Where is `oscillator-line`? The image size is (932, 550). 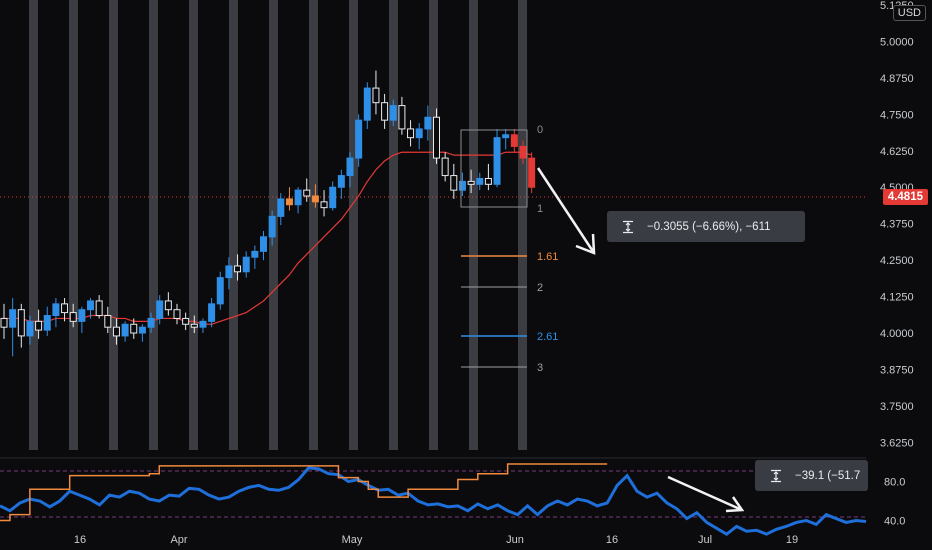 oscillator-line is located at coordinates (433, 501).